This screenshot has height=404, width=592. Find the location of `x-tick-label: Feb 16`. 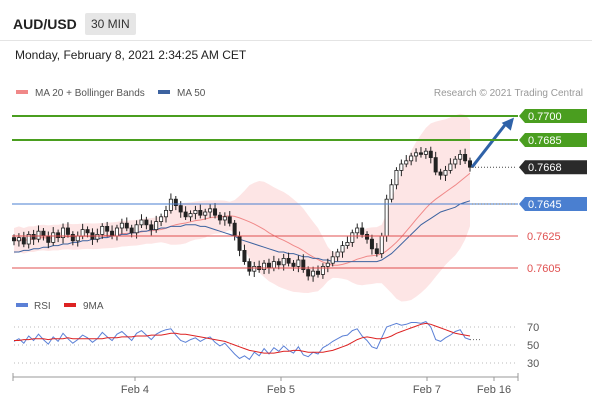

x-tick-label: Feb 16 is located at coordinates (494, 390).